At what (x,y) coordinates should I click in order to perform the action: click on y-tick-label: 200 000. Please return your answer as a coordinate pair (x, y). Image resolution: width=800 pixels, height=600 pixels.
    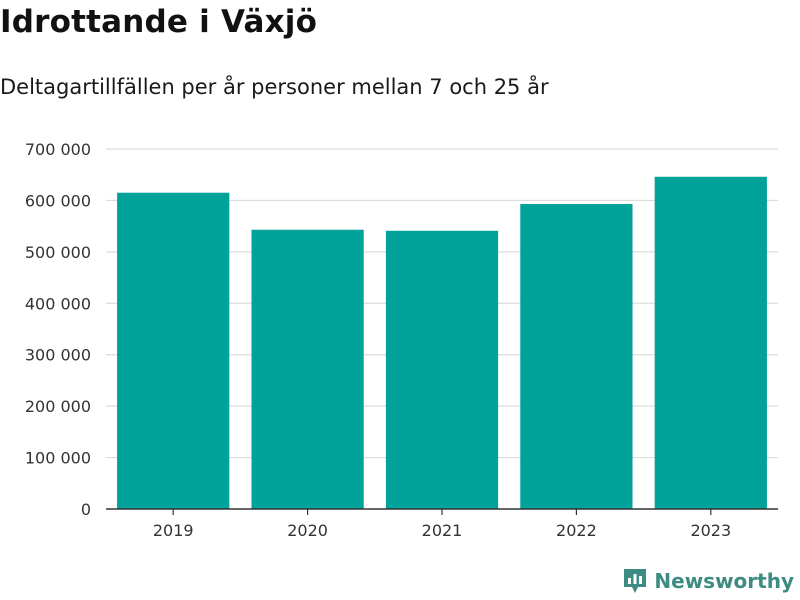
    Looking at the image, I should click on (58, 406).